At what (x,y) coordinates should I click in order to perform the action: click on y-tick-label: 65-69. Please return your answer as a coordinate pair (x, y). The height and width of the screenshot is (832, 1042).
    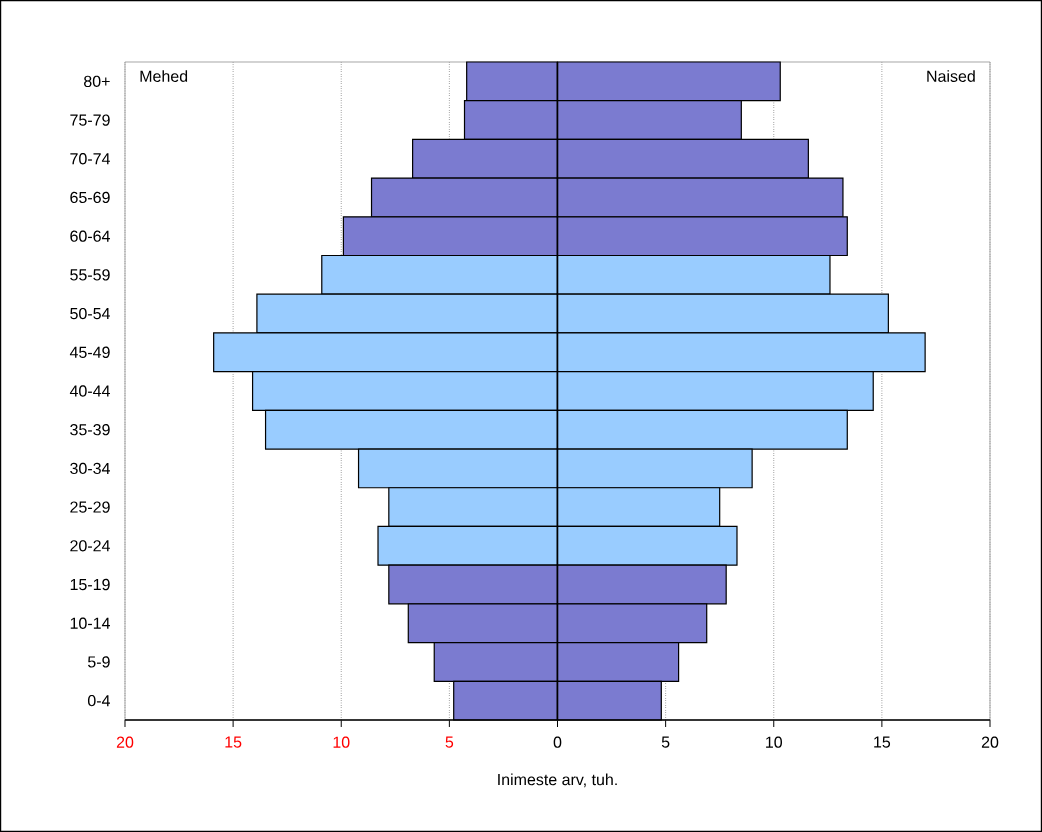
    Looking at the image, I should click on (90, 197).